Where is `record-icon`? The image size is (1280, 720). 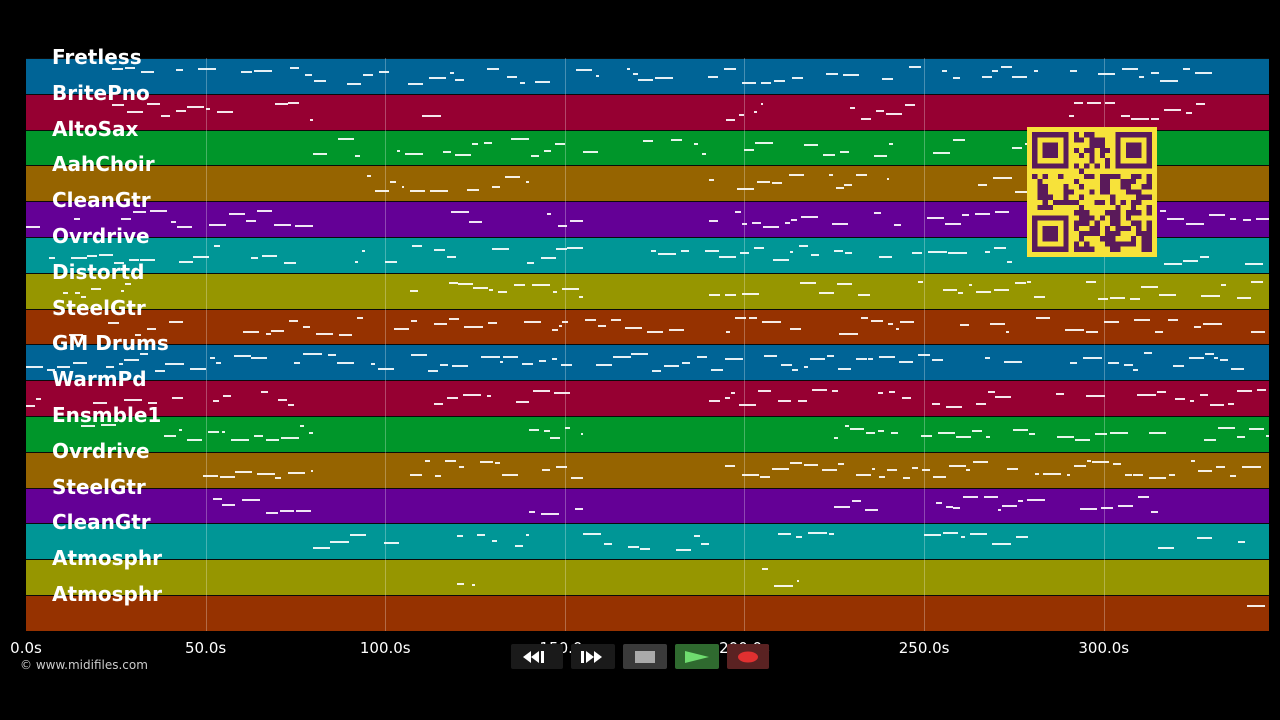 record-icon is located at coordinates (748, 656).